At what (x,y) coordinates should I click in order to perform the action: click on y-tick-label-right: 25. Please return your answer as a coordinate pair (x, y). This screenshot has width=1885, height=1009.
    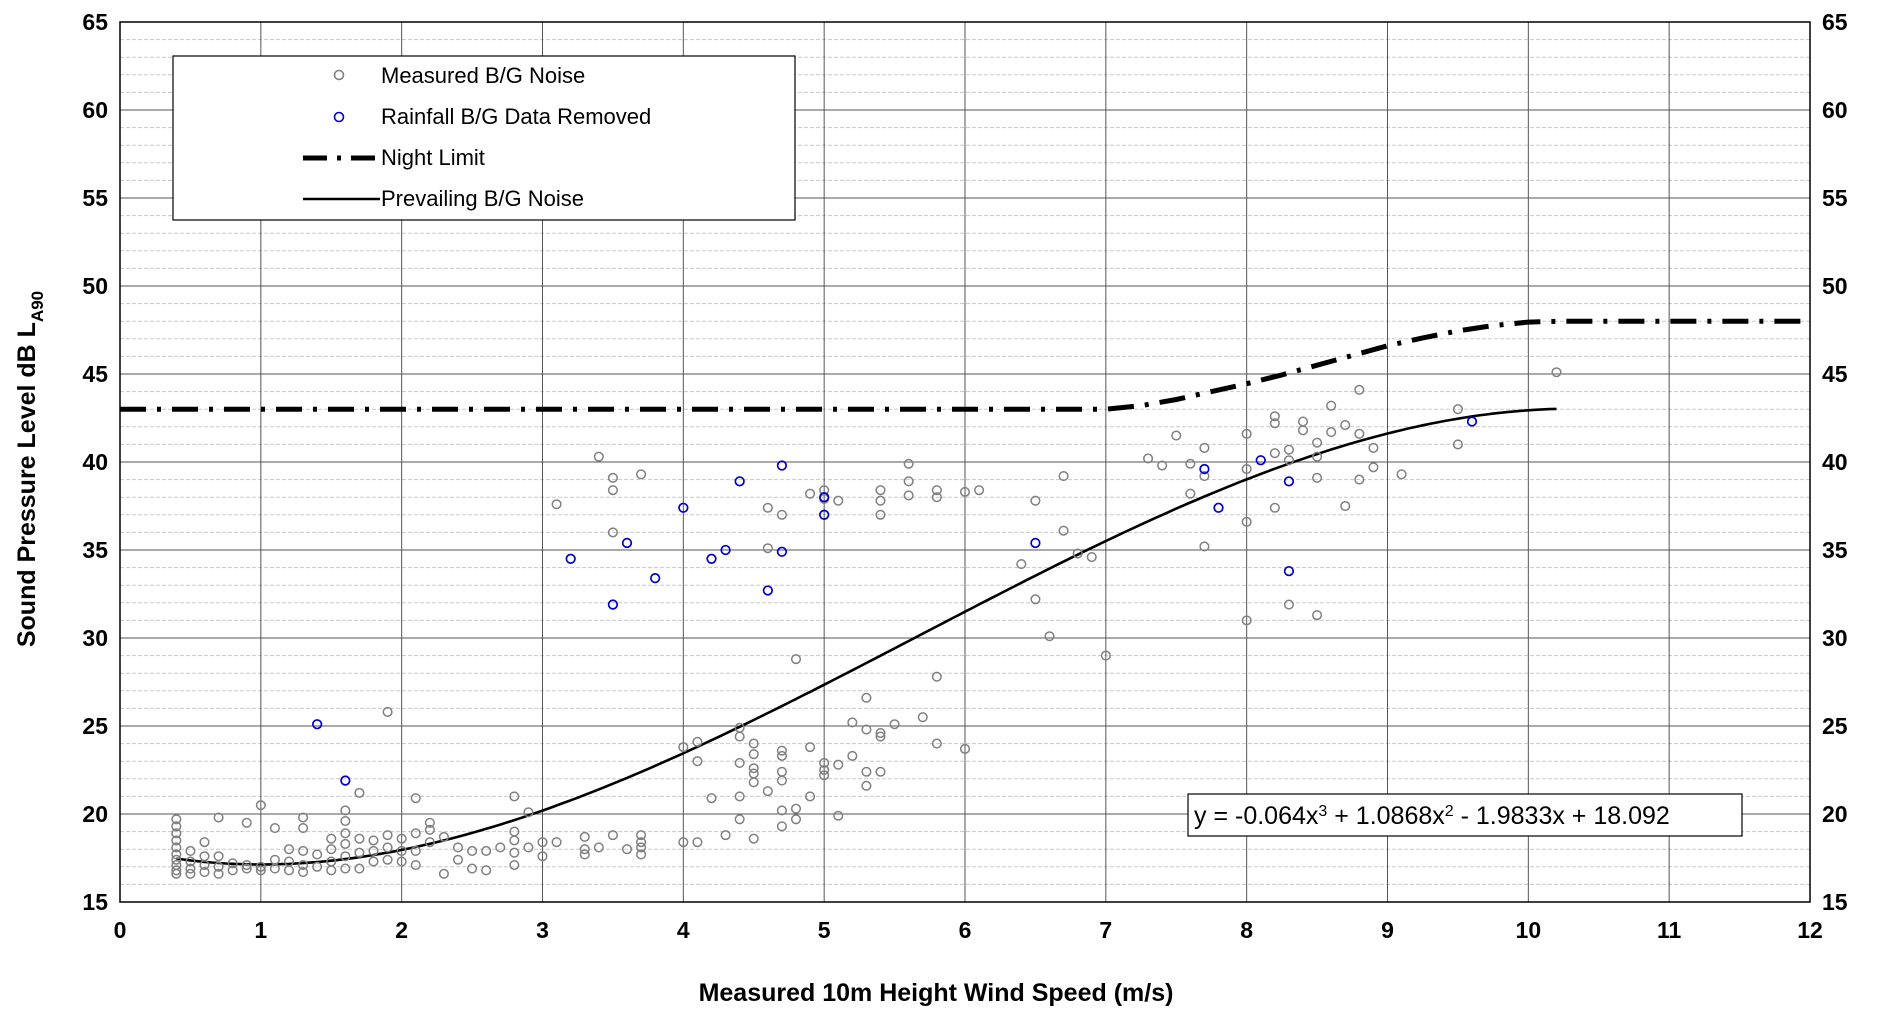
    Looking at the image, I should click on (1835, 726).